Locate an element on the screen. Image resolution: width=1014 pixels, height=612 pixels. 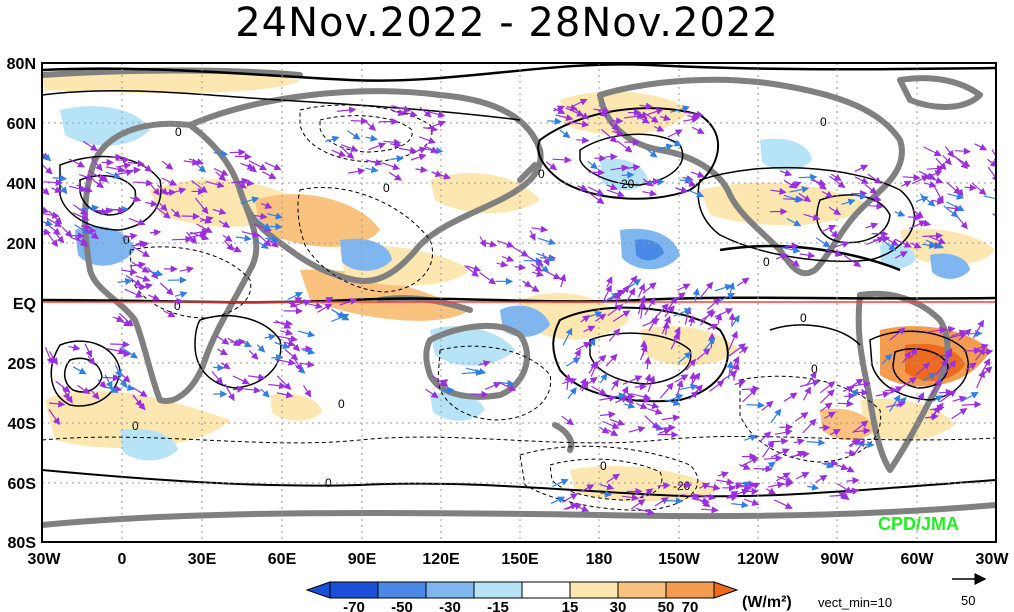
lat-label: EQ is located at coordinates (24, 304).